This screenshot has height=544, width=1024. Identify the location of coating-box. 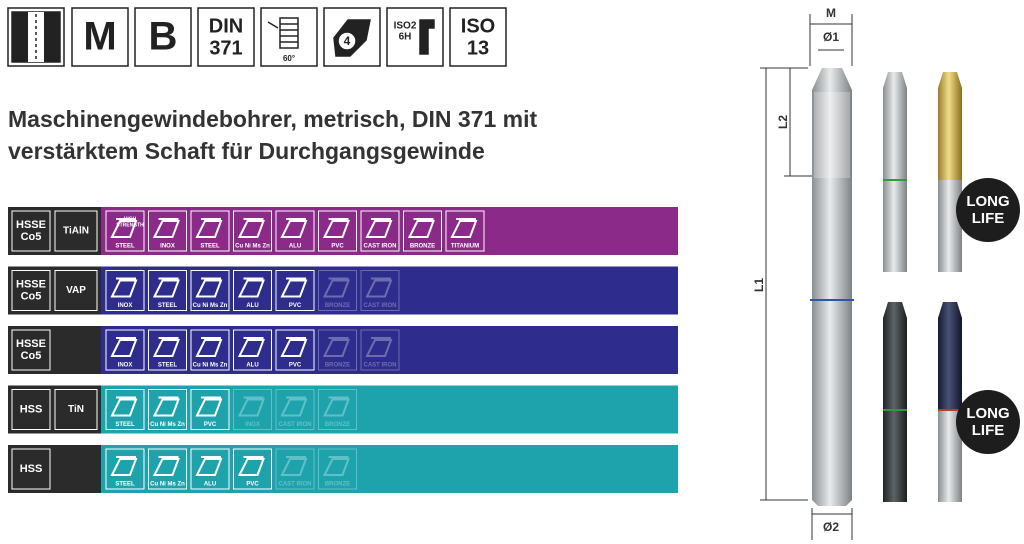
(76, 409).